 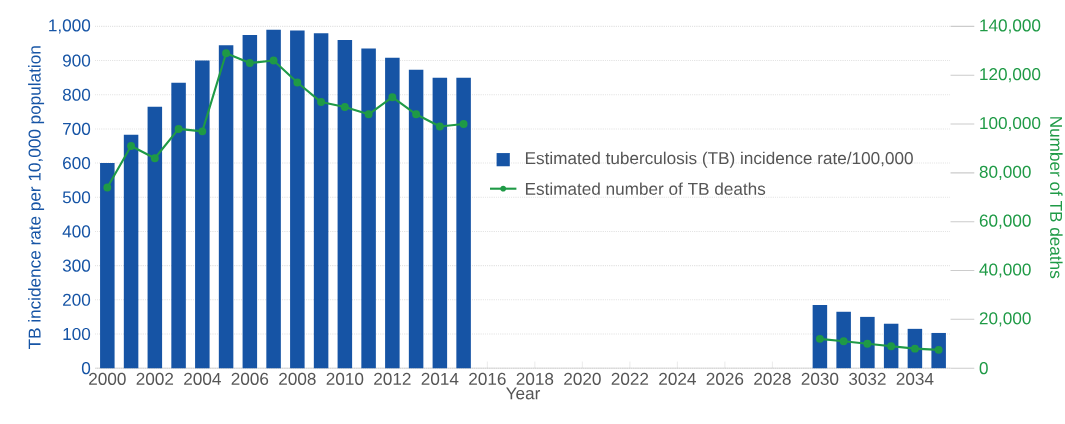 What do you see at coordinates (719, 159) in the screenshot?
I see `legend-label: Estimated tuberculosis (TB) incidence rate/100,000` at bounding box center [719, 159].